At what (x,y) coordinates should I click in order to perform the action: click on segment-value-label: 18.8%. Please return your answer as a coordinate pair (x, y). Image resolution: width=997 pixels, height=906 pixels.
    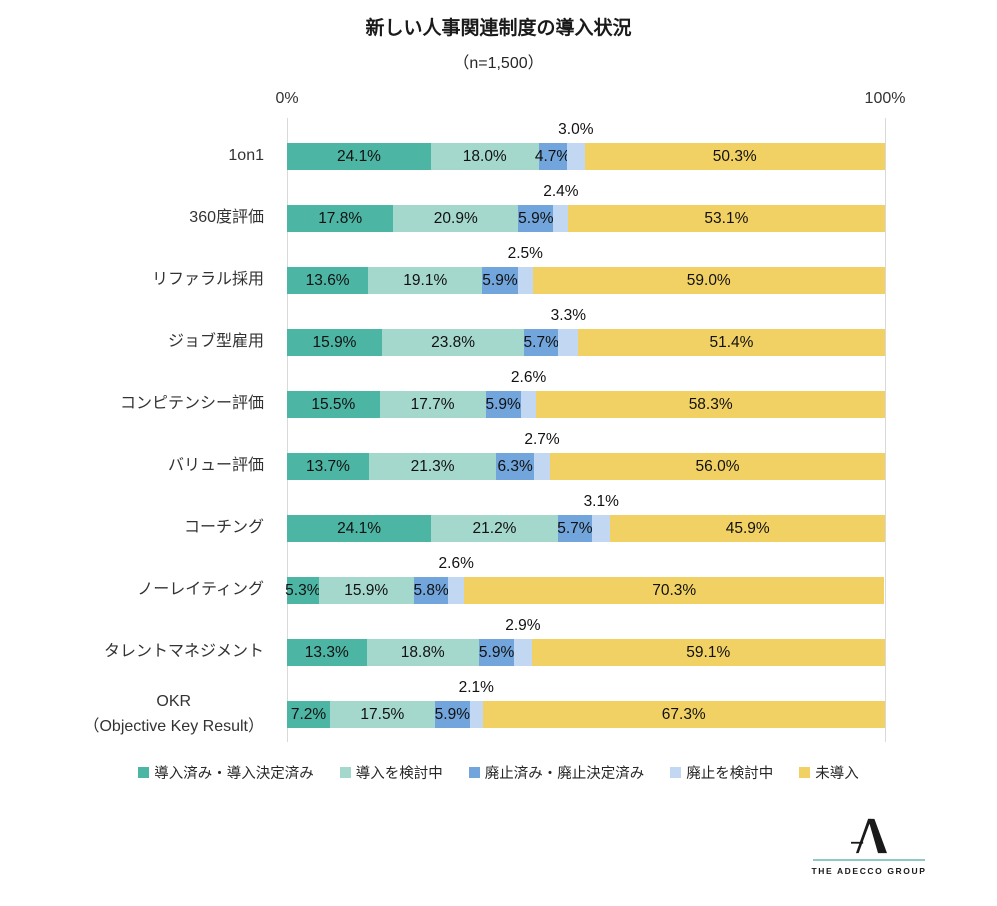
    Looking at the image, I should click on (422, 652).